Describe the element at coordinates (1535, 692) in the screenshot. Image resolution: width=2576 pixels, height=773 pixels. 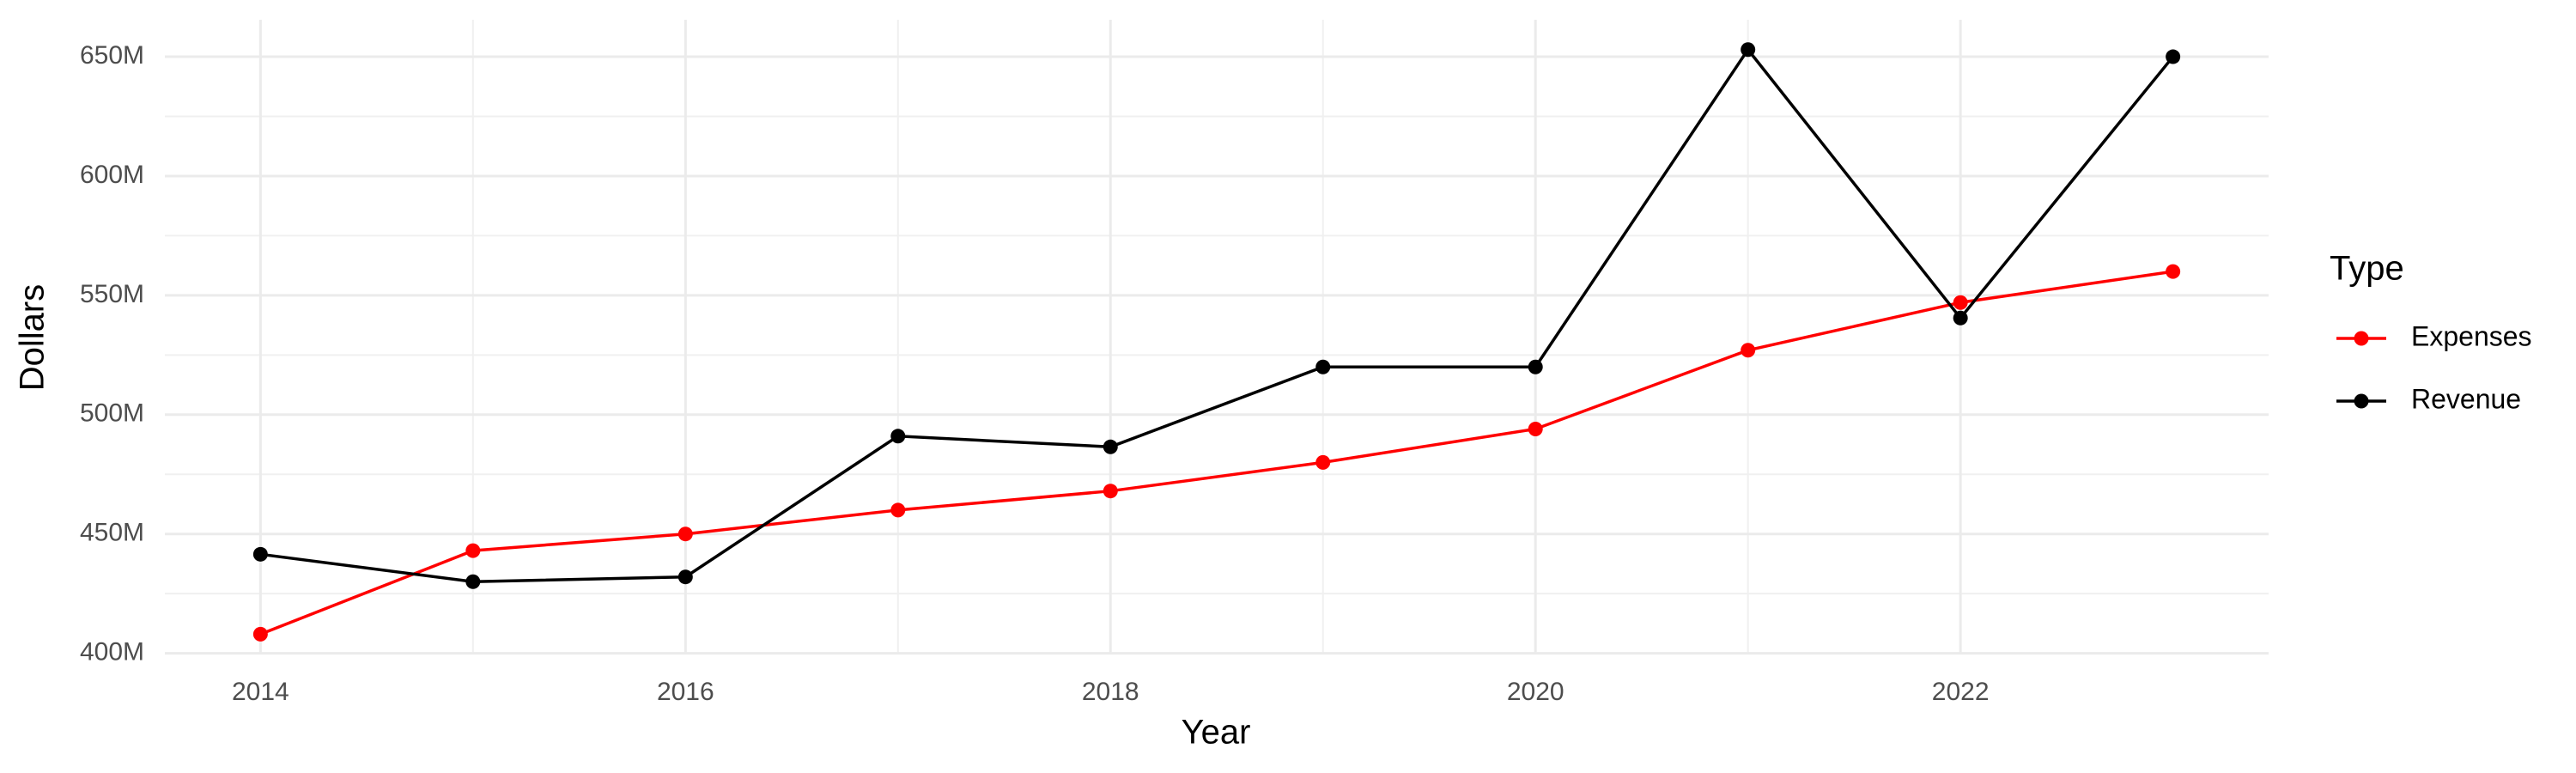
I see `x-tick-label: 2020` at that location.